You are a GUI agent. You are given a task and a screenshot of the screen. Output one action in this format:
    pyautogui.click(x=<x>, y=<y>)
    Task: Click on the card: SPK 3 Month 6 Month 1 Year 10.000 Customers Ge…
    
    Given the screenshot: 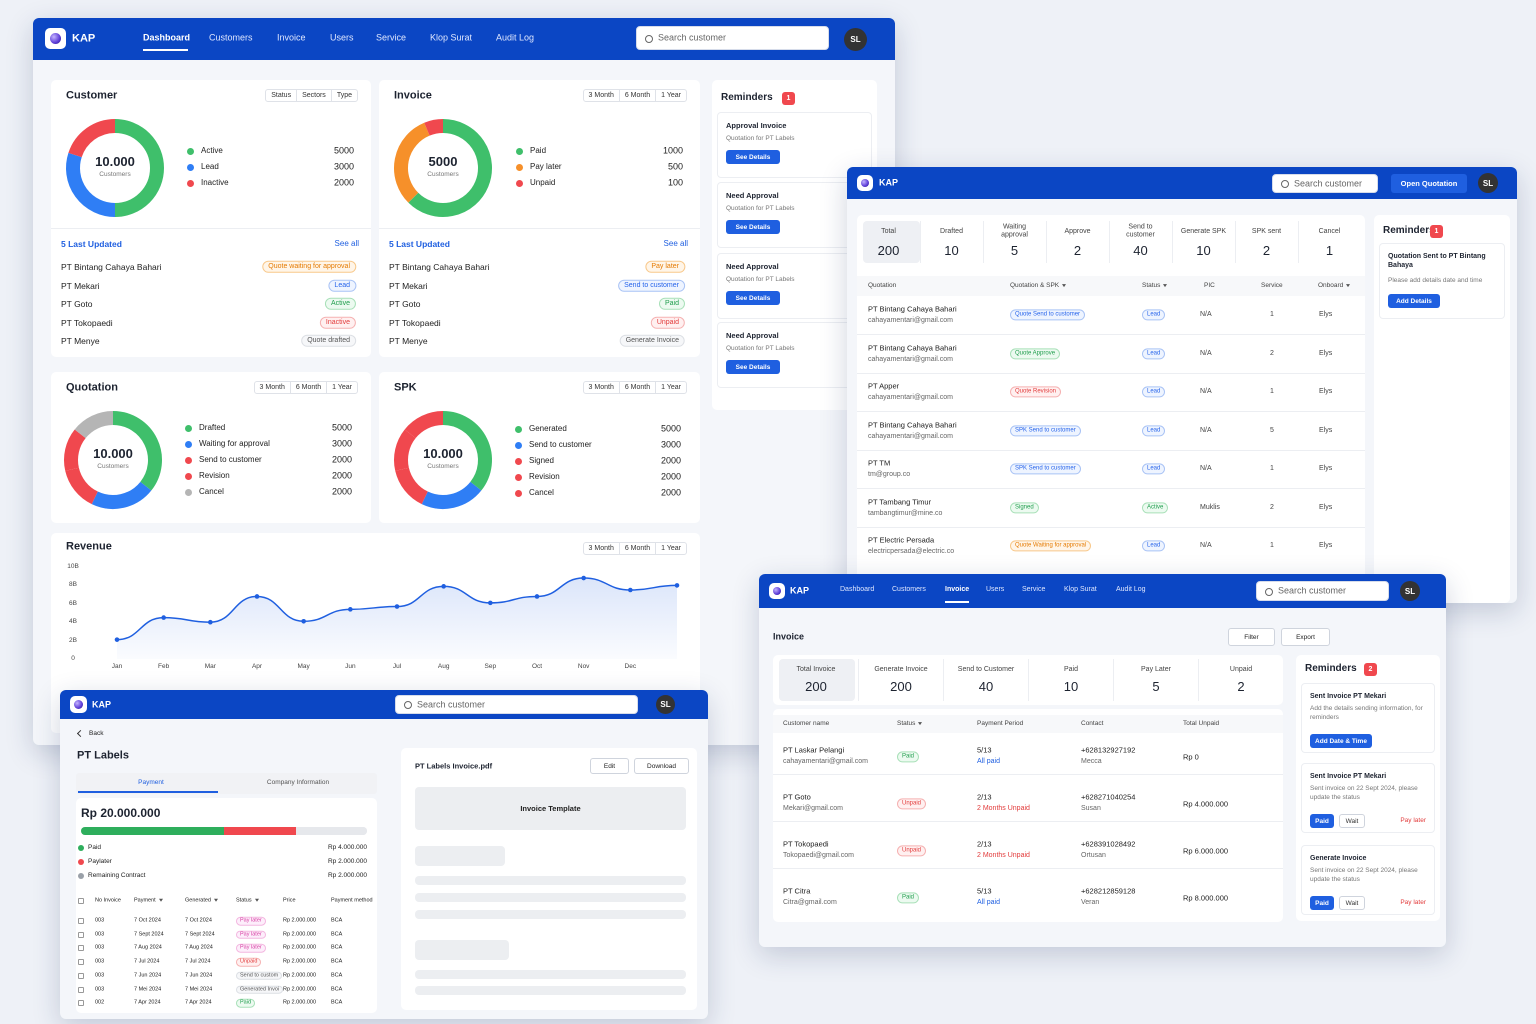 What is the action you would take?
    pyautogui.click(x=539, y=447)
    